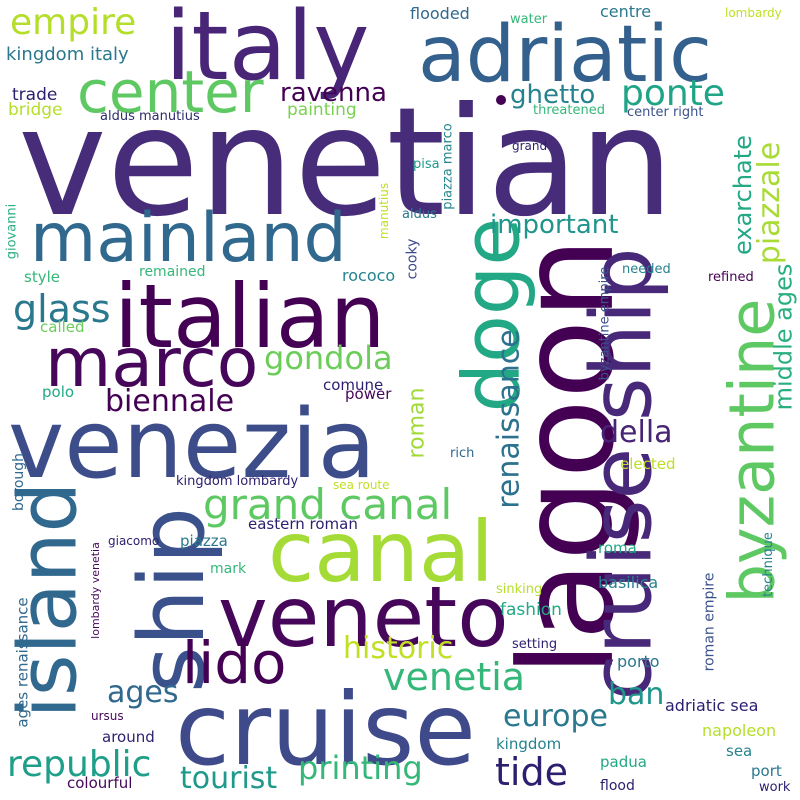 The height and width of the screenshot is (800, 800). Describe the element at coordinates (709, 622) in the screenshot. I see `word-roman-empire: roman empire` at that location.